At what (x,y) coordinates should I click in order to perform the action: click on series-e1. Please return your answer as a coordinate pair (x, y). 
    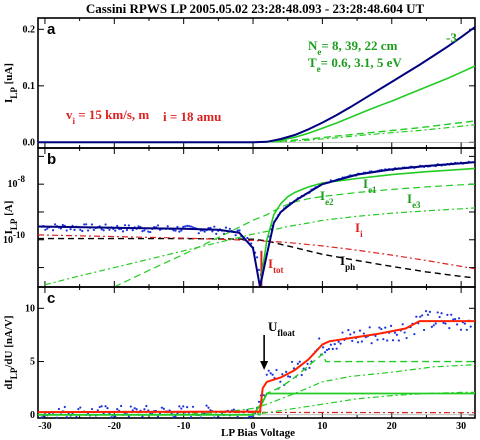
    Looking at the image, I should click on (256, 384).